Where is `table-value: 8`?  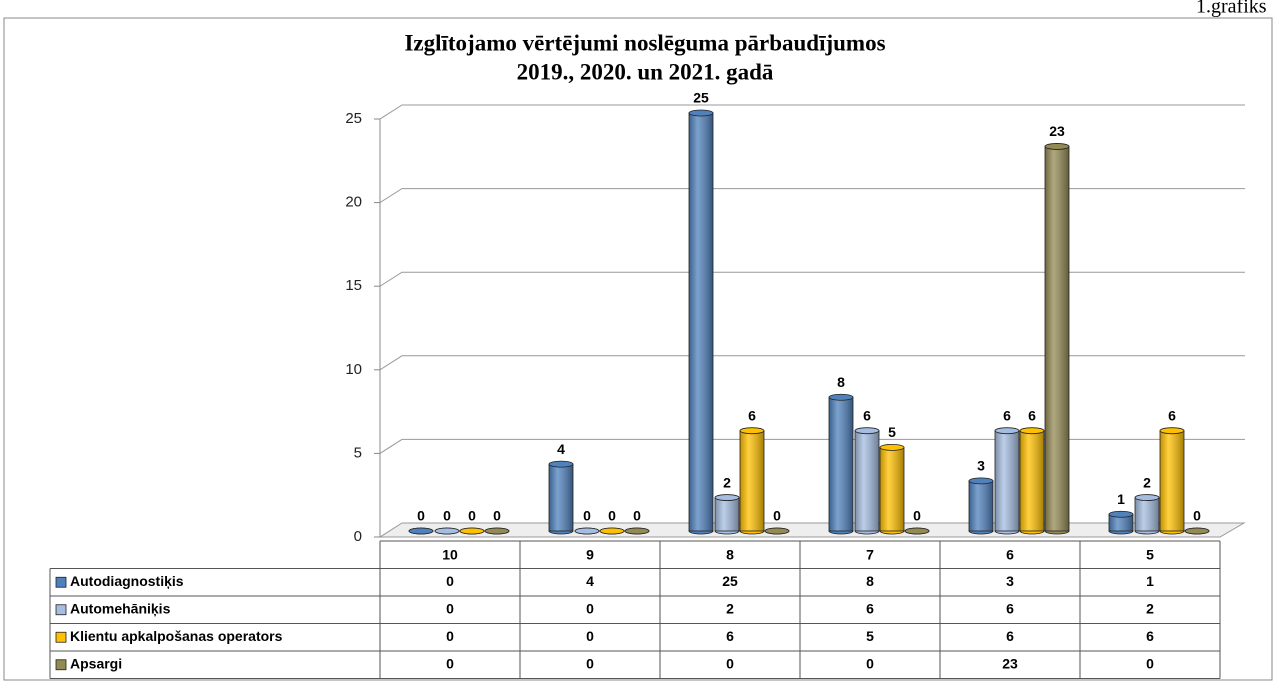 table-value: 8 is located at coordinates (870, 581).